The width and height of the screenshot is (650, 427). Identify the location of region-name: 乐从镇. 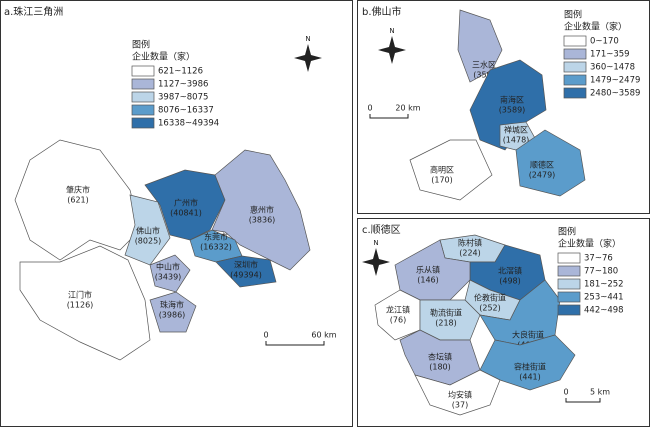
(428, 270).